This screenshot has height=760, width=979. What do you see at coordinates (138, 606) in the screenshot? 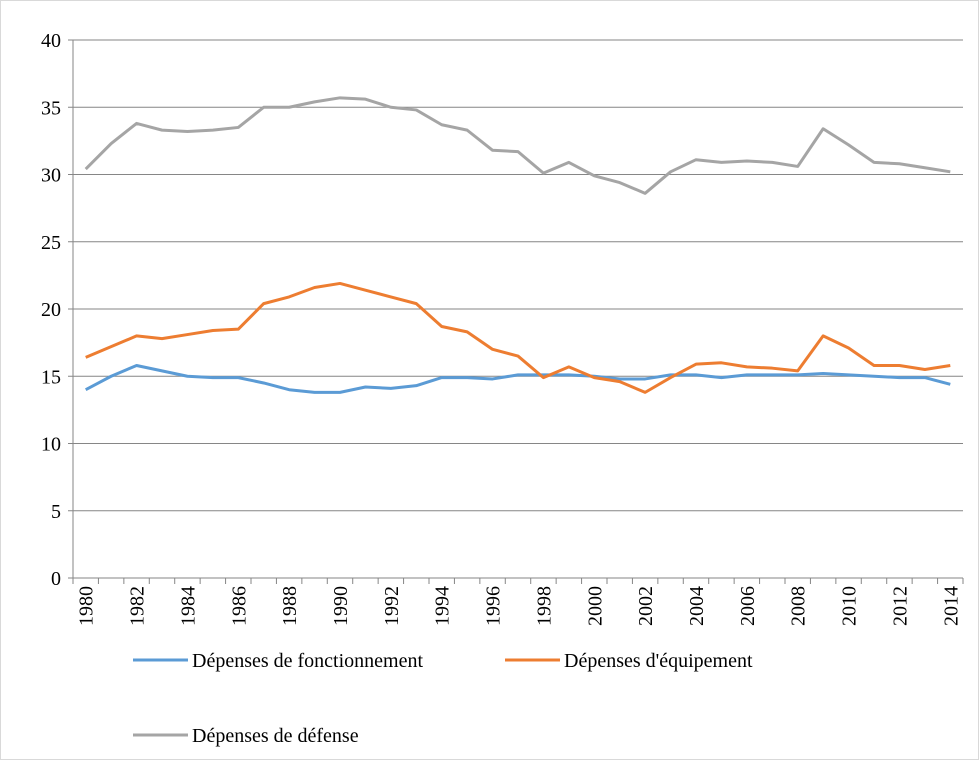
I see `x-tick-label: 1982` at bounding box center [138, 606].